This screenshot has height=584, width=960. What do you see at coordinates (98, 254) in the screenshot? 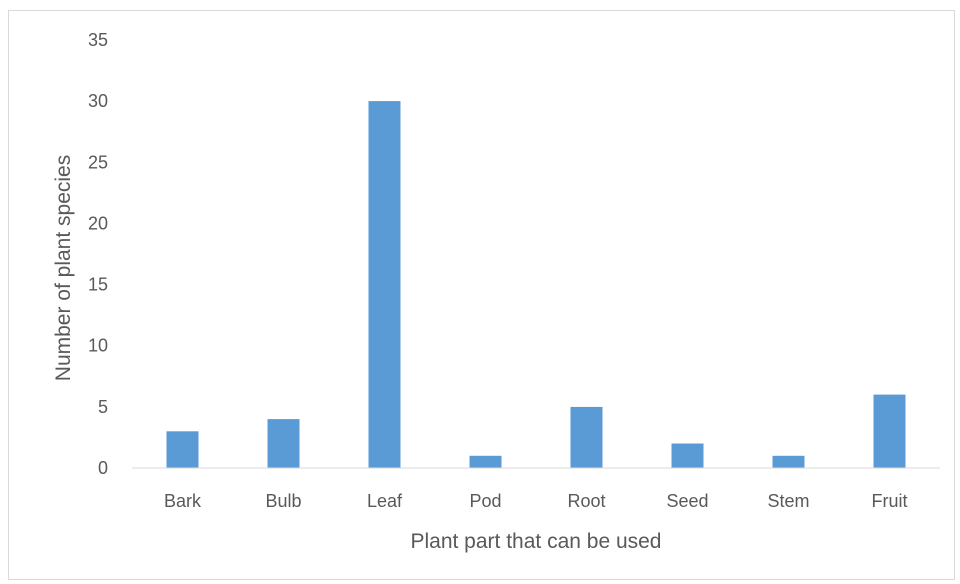
I see `y-tick-labels: 0 5 10 15 20 25 30 35` at bounding box center [98, 254].